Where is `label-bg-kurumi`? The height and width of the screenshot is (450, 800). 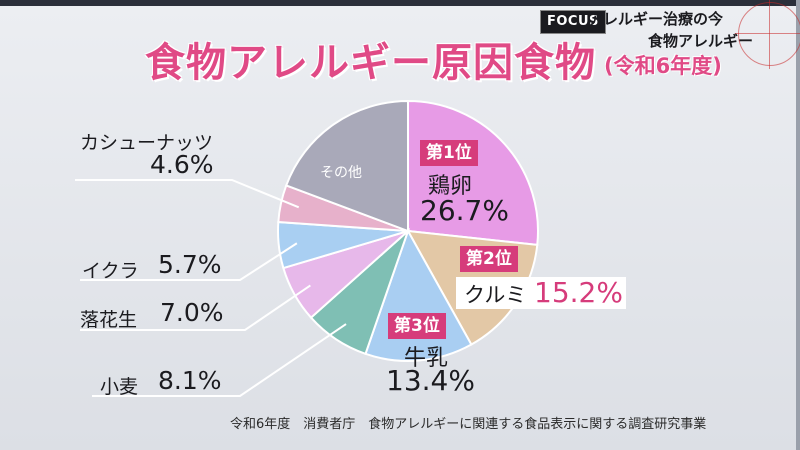 label-bg-kurumi is located at coordinates (541, 293).